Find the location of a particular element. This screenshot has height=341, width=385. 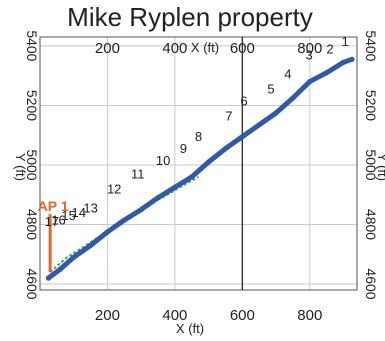

station-label: 2 is located at coordinates (329, 48).